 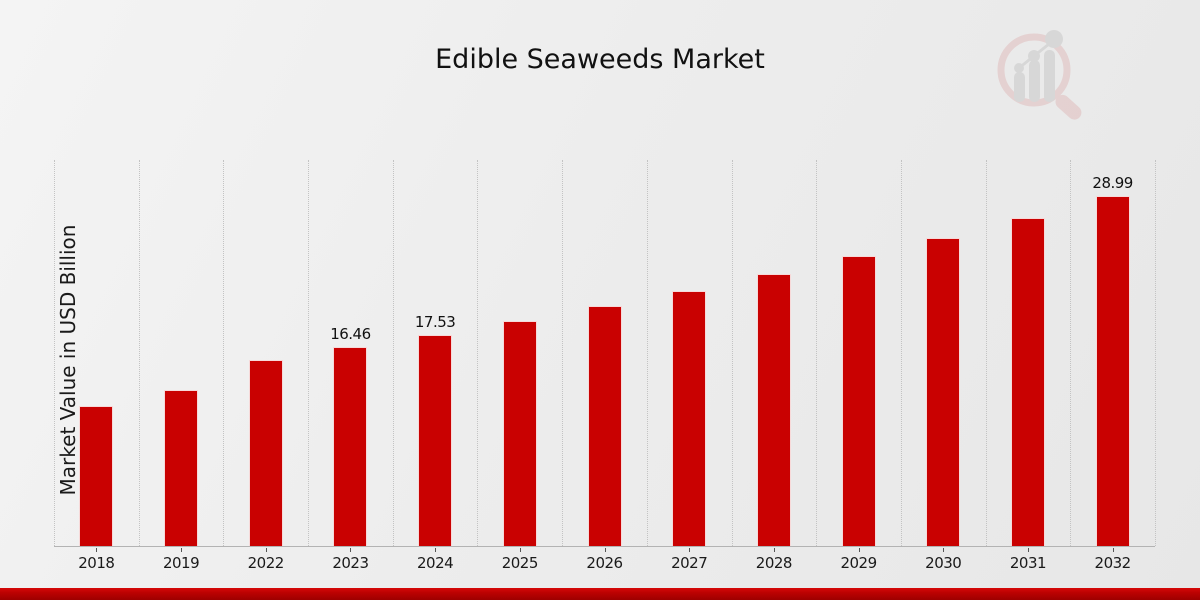 What do you see at coordinates (1027, 381) in the screenshot?
I see `bar-2031` at bounding box center [1027, 381].